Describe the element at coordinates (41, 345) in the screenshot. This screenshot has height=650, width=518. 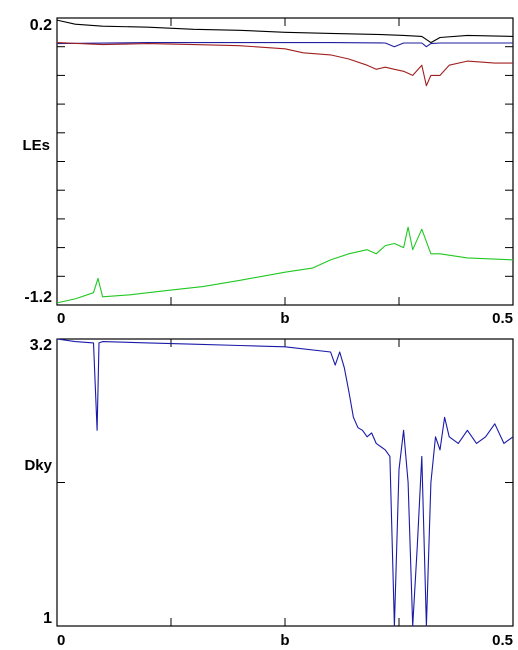
I see `bottom-ytick-max: 3.2` at that location.